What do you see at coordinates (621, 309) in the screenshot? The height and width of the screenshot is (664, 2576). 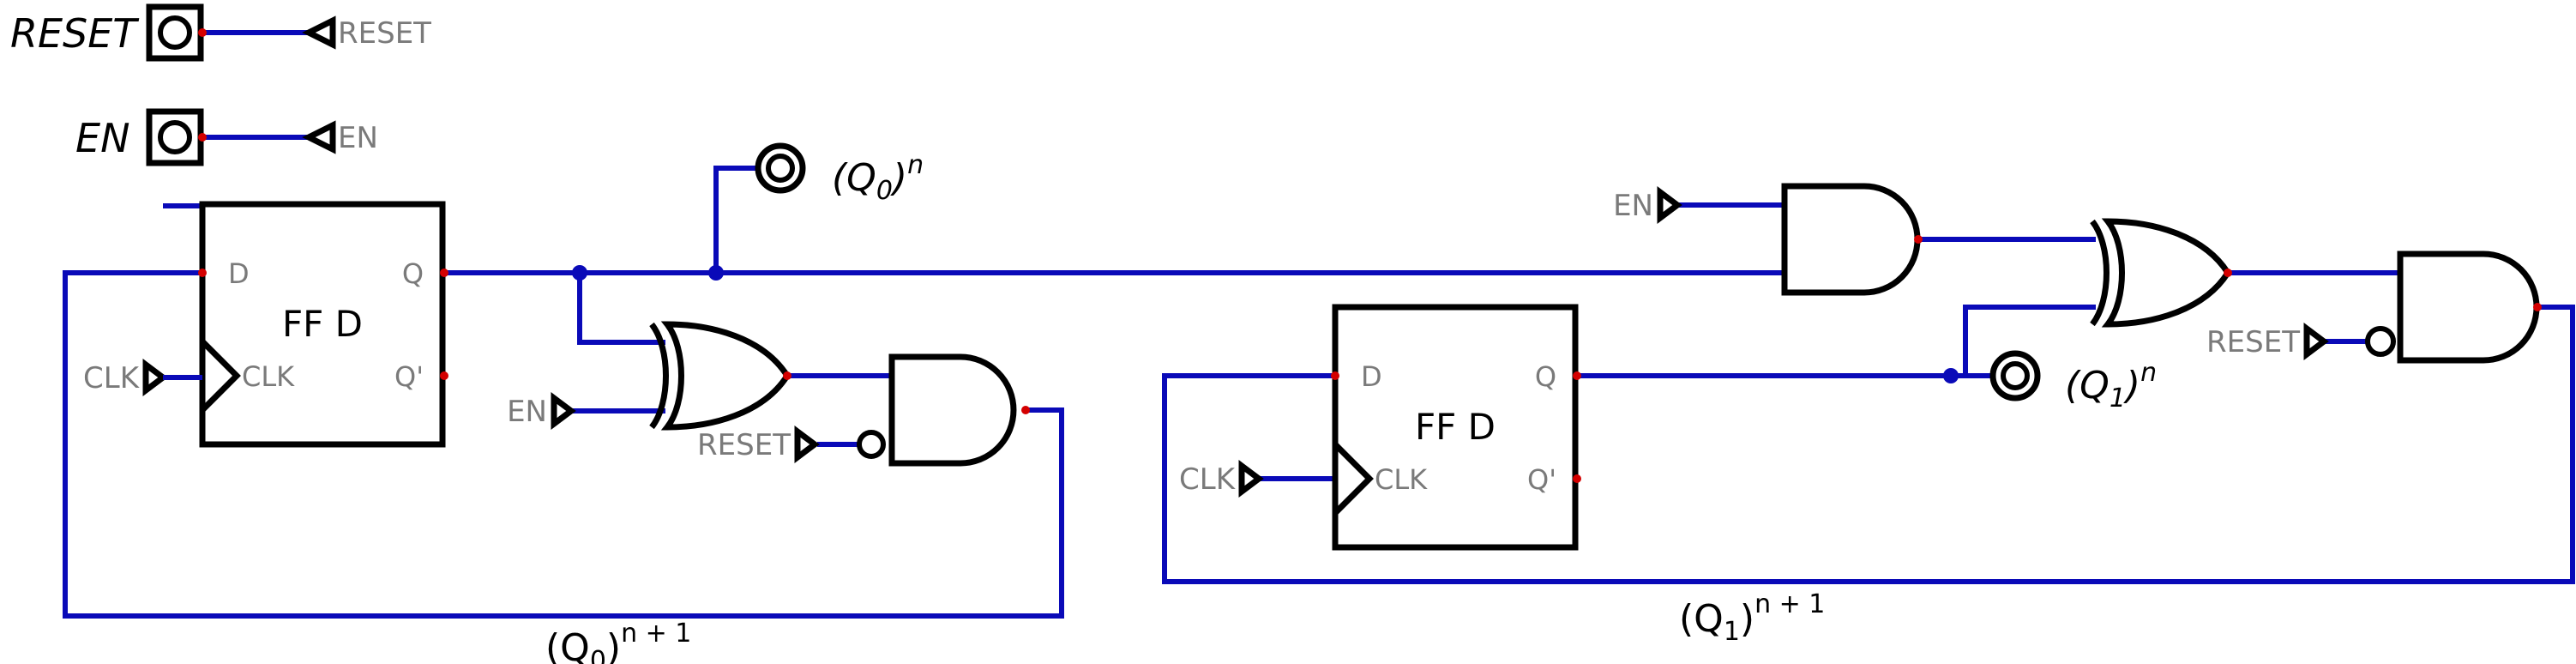 I see `q0-to-xor0-wire` at bounding box center [621, 309].